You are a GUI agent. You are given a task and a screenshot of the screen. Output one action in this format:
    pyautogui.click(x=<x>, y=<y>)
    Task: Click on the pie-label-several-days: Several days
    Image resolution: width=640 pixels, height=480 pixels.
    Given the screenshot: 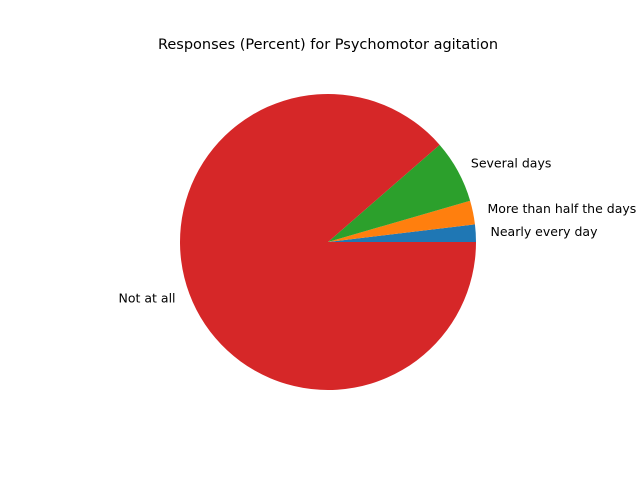 What is the action you would take?
    pyautogui.click(x=511, y=163)
    